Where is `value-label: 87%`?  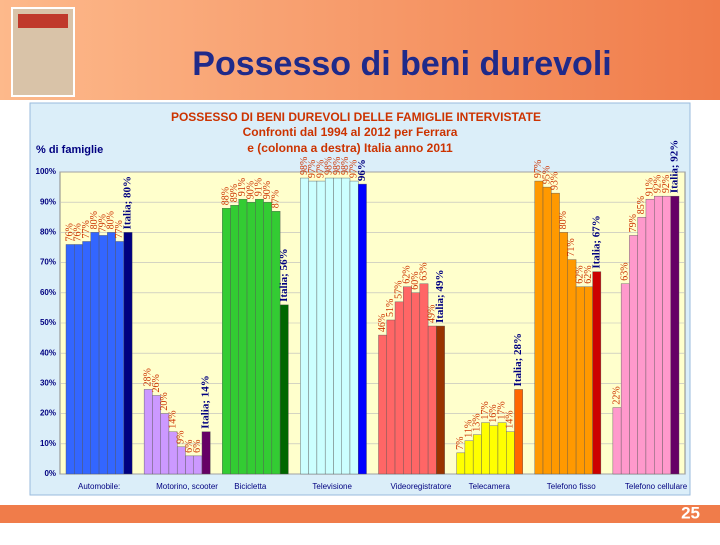
value-label: 87% is located at coordinates (275, 199).